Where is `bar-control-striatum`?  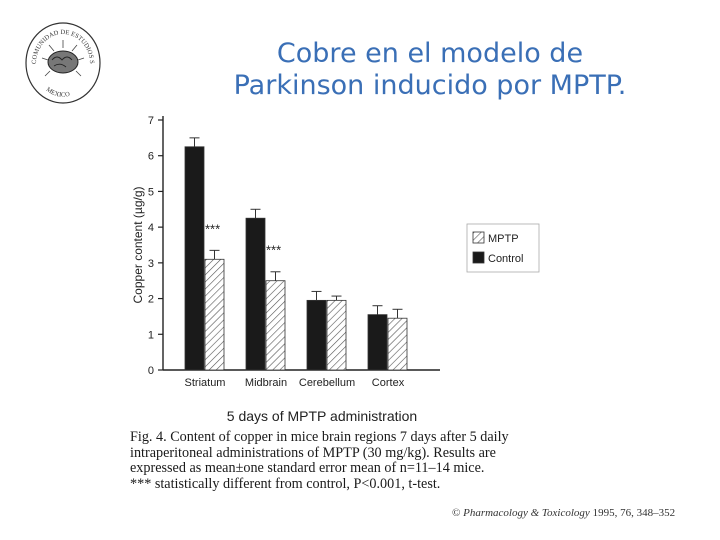
bar-control-striatum is located at coordinates (194, 258).